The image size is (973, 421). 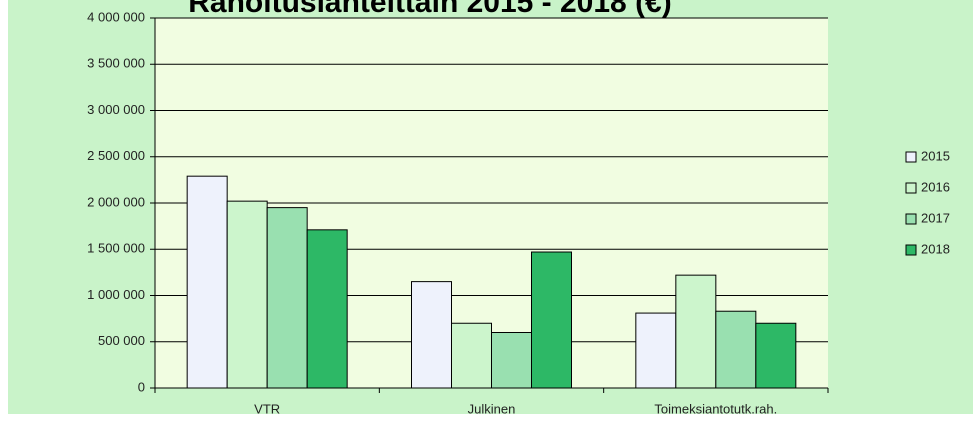 What do you see at coordinates (715, 408) in the screenshot?
I see `x-tick-label: Toimeksiantotutk.rah.` at bounding box center [715, 408].